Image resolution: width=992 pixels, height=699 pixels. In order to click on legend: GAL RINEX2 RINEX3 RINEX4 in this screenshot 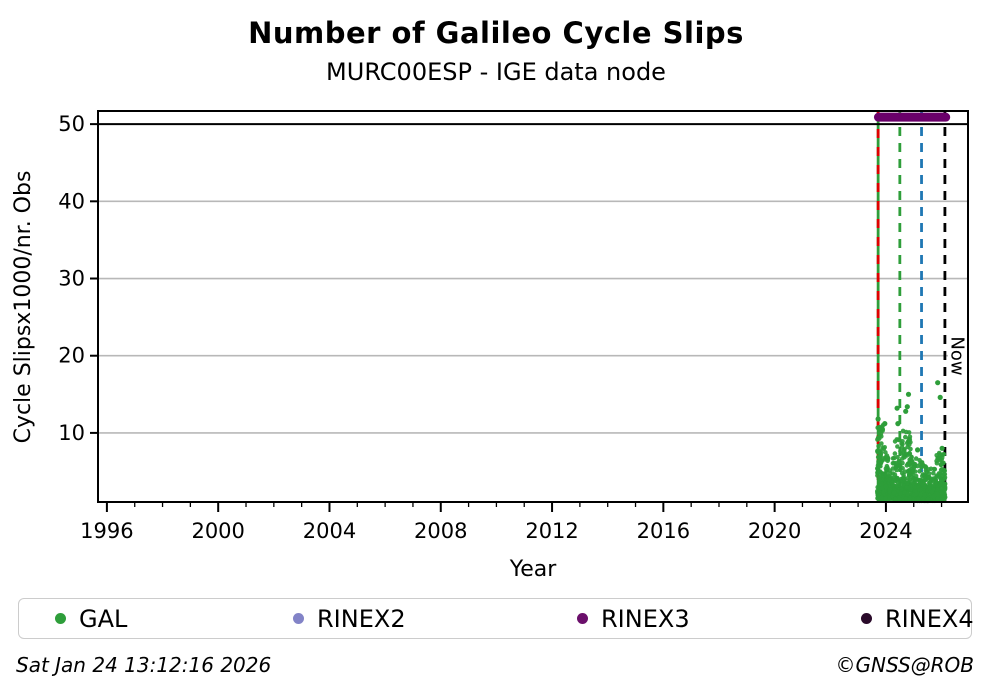, I will do `click(496, 618)`.